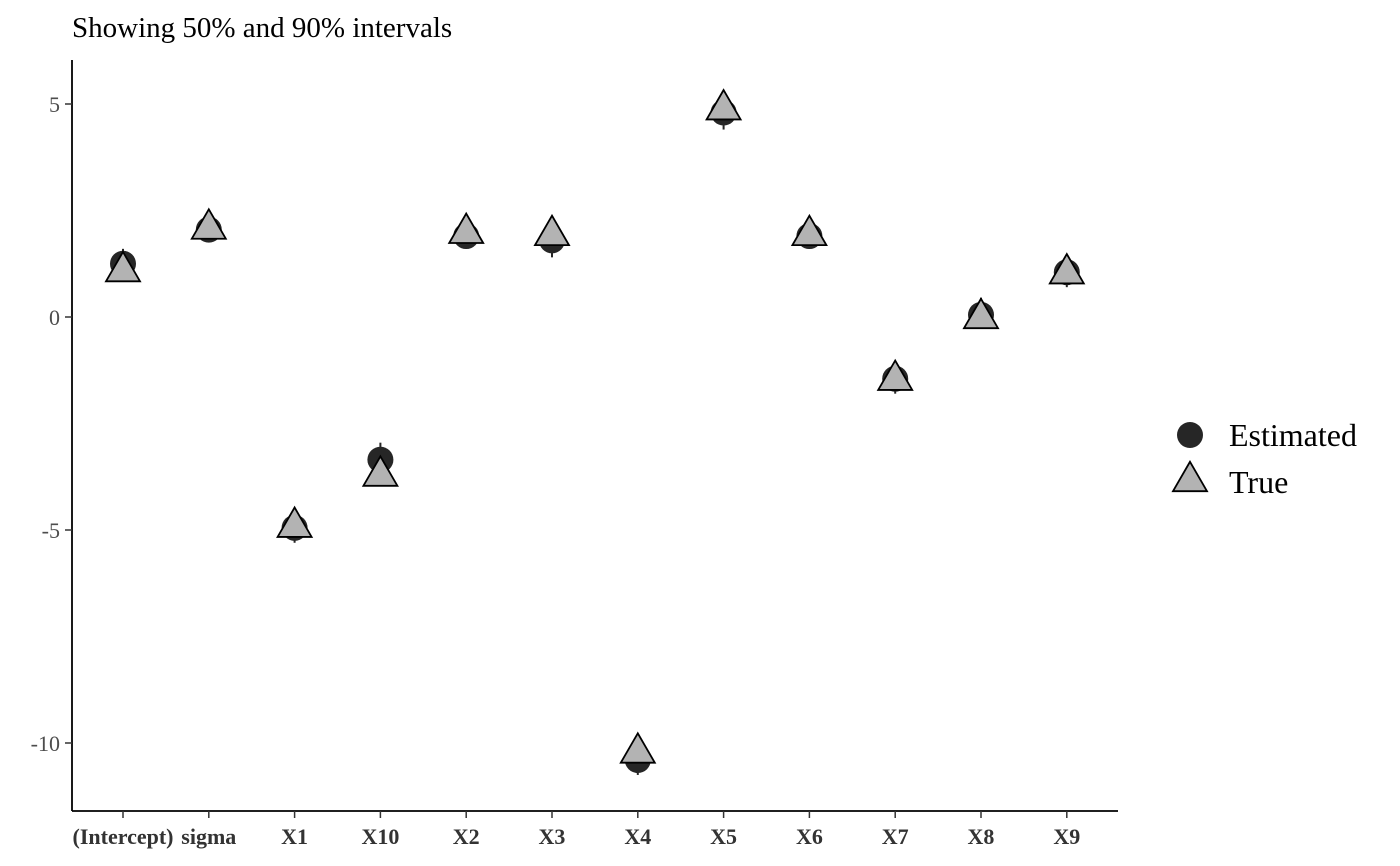 The image size is (1400, 866). Describe the element at coordinates (1190, 435) in the screenshot. I see `legend-estimated-marker` at that location.